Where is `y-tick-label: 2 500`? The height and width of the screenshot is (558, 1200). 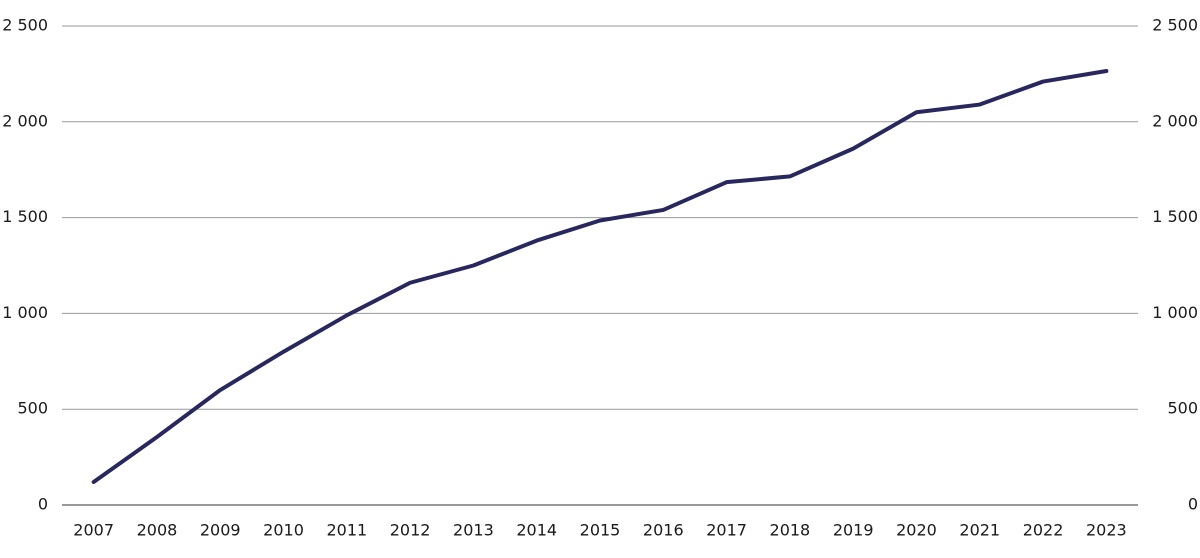 y-tick-label: 2 500 is located at coordinates (25, 25).